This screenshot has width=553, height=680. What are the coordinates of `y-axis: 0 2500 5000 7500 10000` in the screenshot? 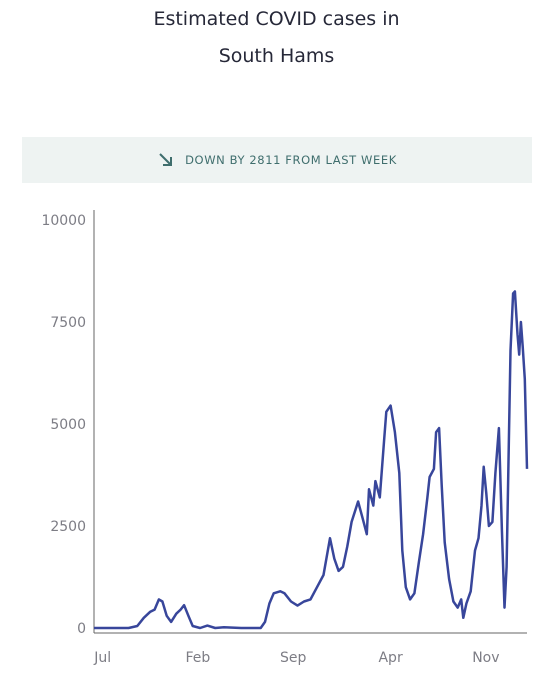 It's located at (68, 423).